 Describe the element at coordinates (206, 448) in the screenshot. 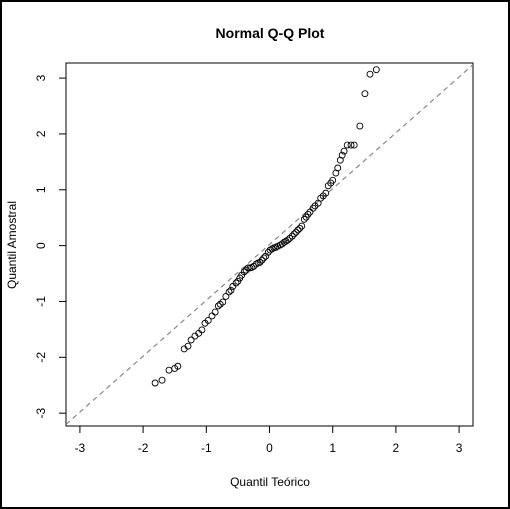

I see `x-tick-label: -1` at that location.